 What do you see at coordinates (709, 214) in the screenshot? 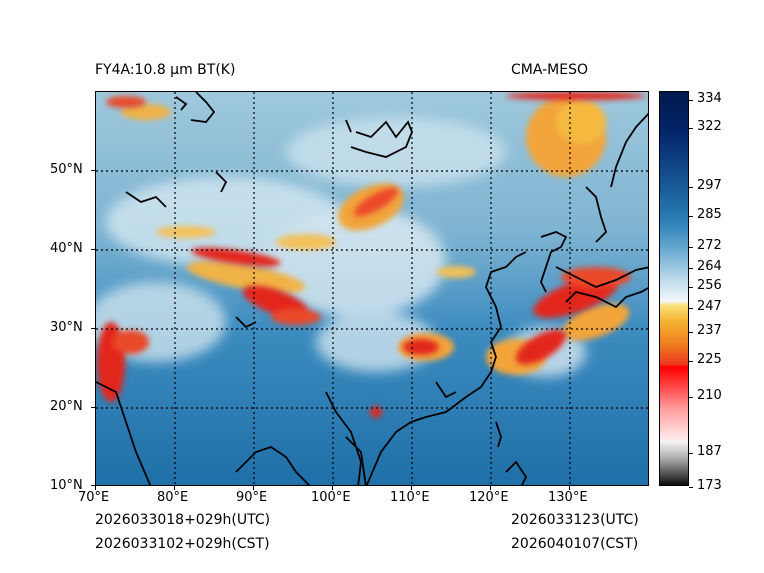
I see `colorbar-label: 285` at bounding box center [709, 214].